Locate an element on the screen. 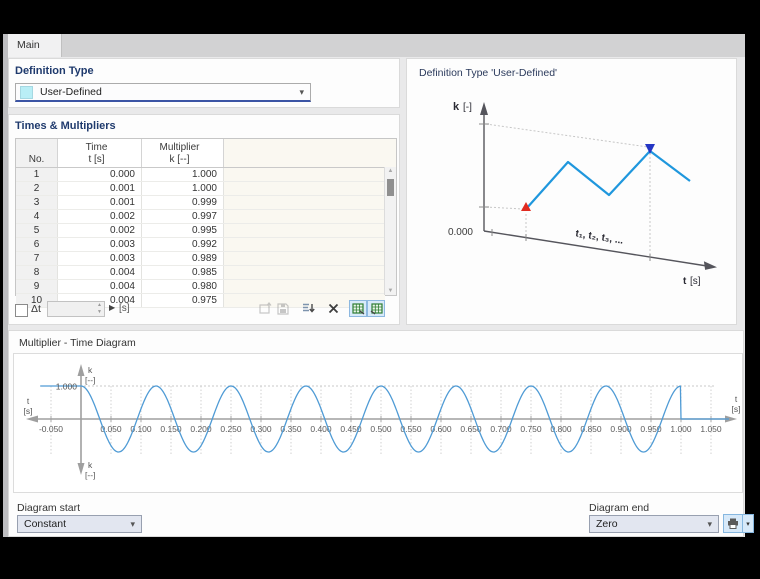 This screenshot has width=760, height=579. table-row: 1 0.000 1.000 is located at coordinates (200, 175).